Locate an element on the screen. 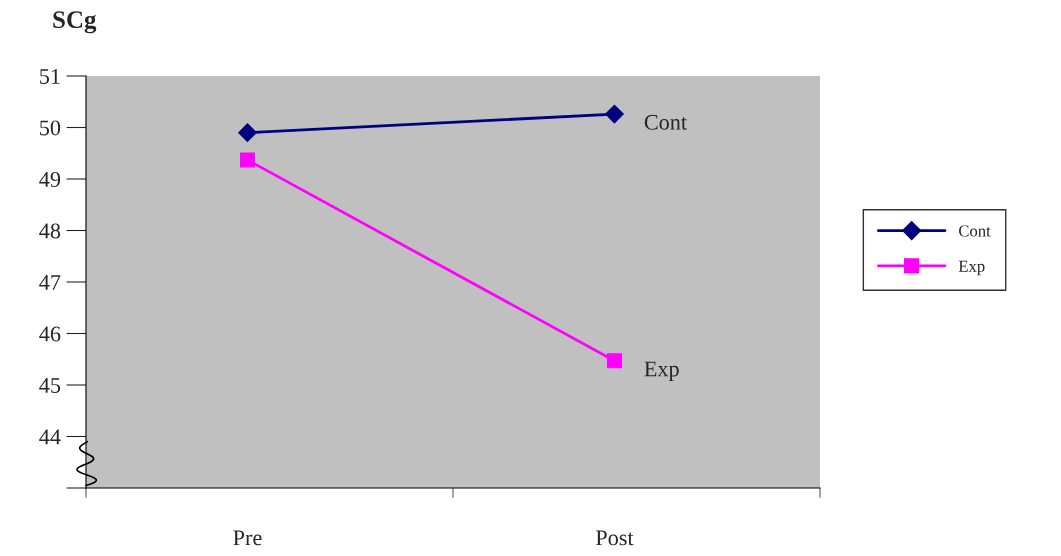 The width and height of the screenshot is (1061, 556). text: Exp is located at coordinates (661, 371).